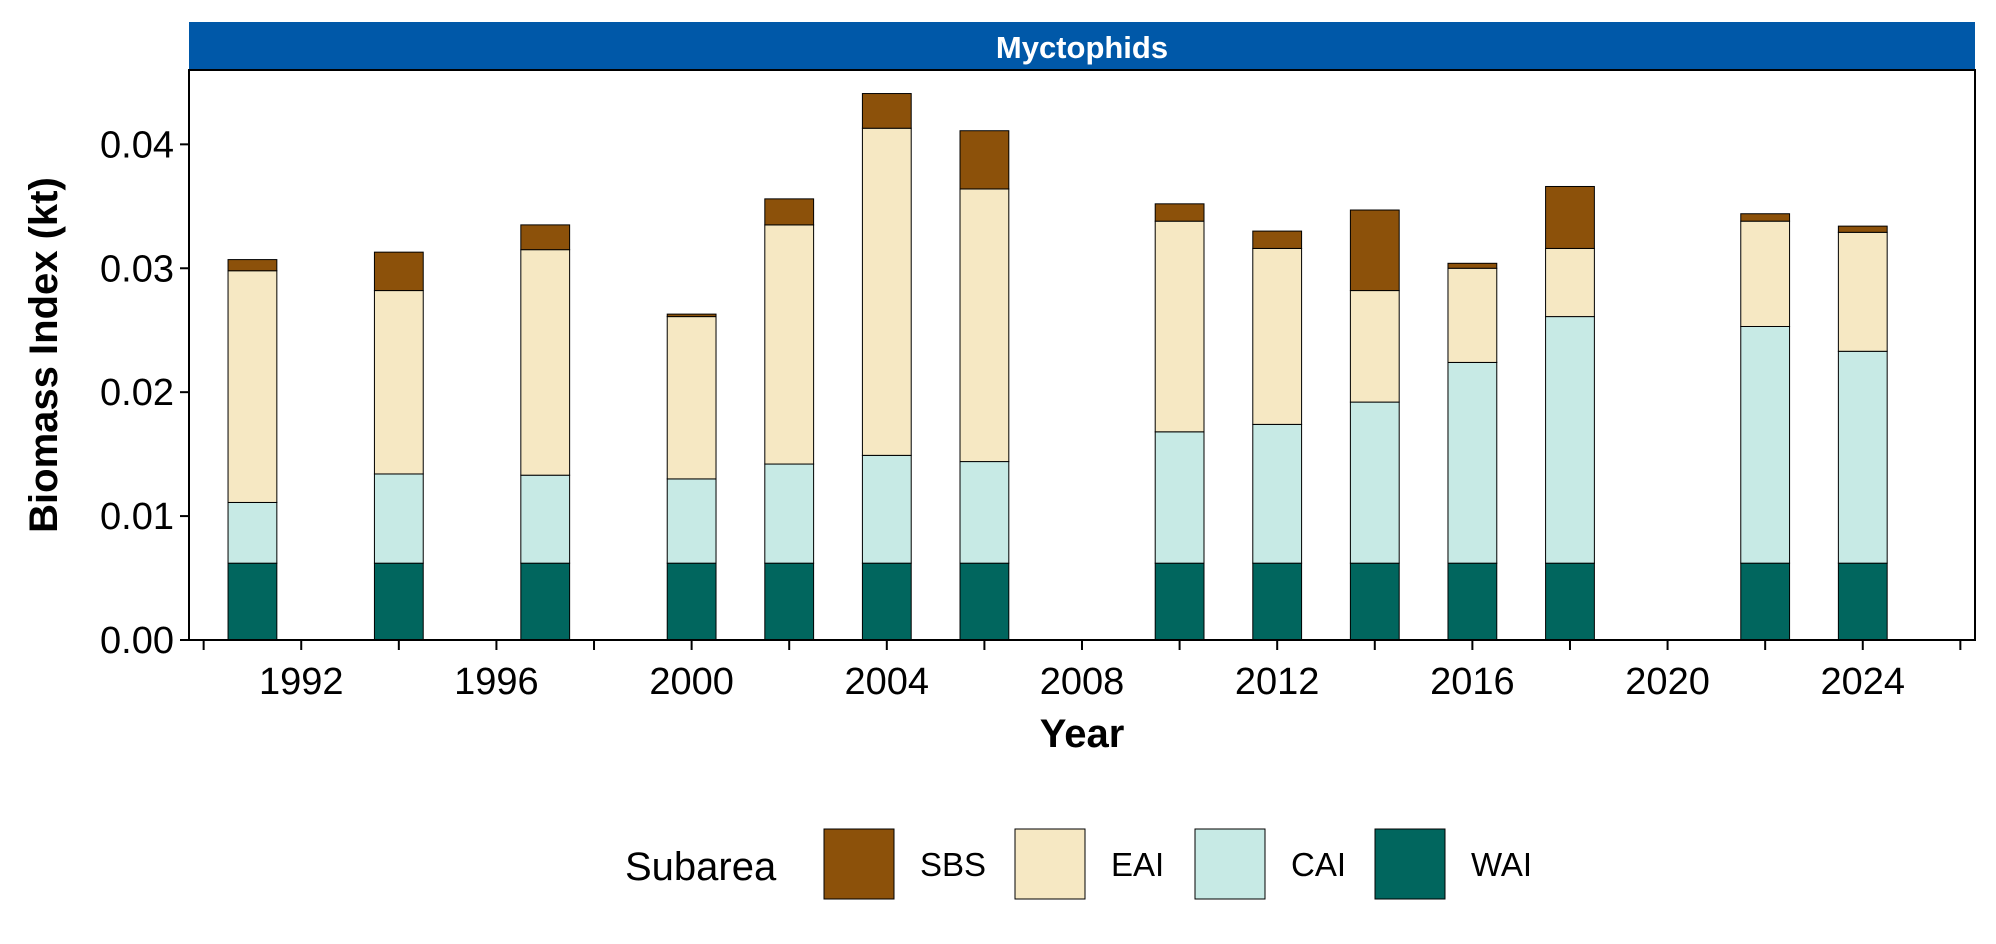  I want to click on bar-sbs-2012, so click(1277, 239).